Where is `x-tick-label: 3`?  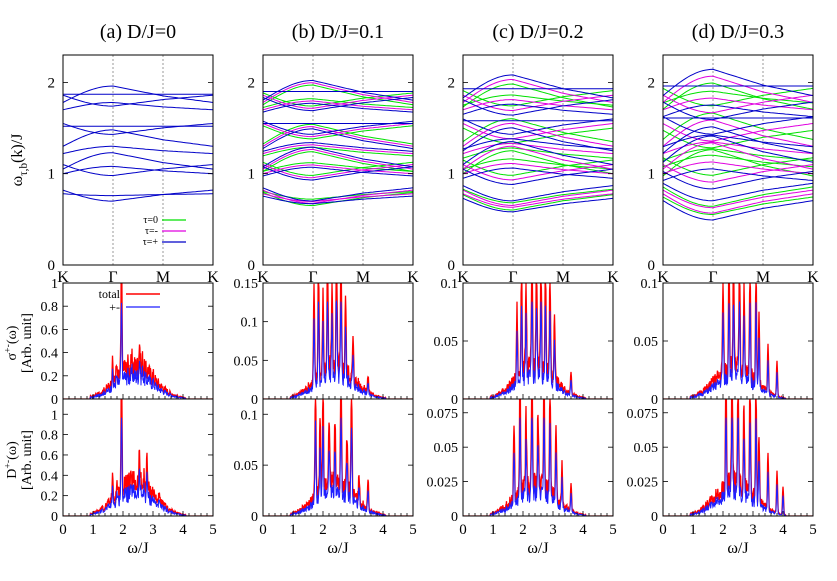
x-tick-label: 3 is located at coordinates (353, 530).